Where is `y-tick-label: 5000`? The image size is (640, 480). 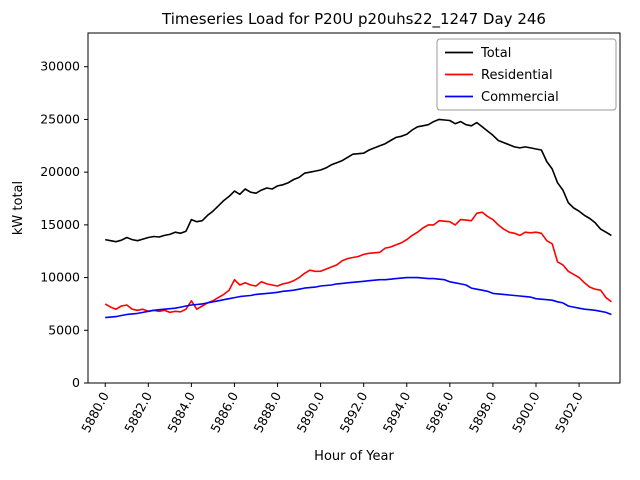
y-tick-label: 5000 is located at coordinates (64, 329).